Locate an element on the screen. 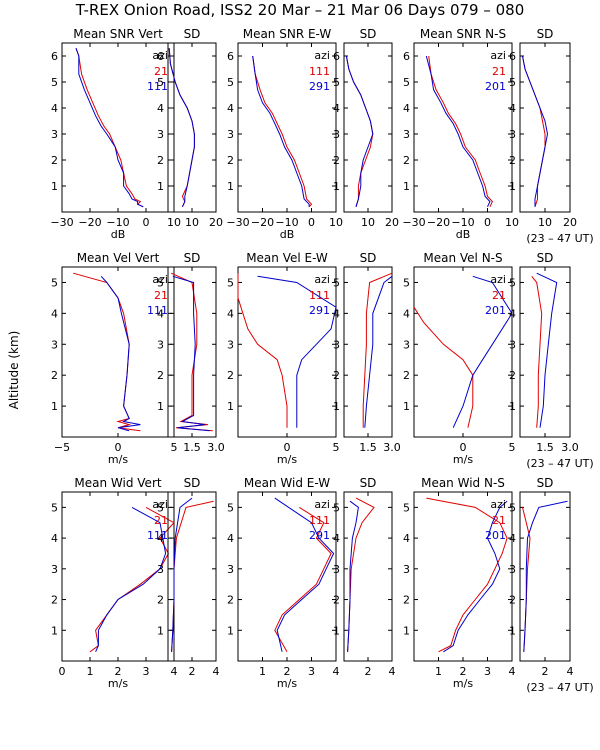  panel-vel-ew-sd: SD 1 2 3 4 5 1.5 3.0 is located at coordinates (367, 352).